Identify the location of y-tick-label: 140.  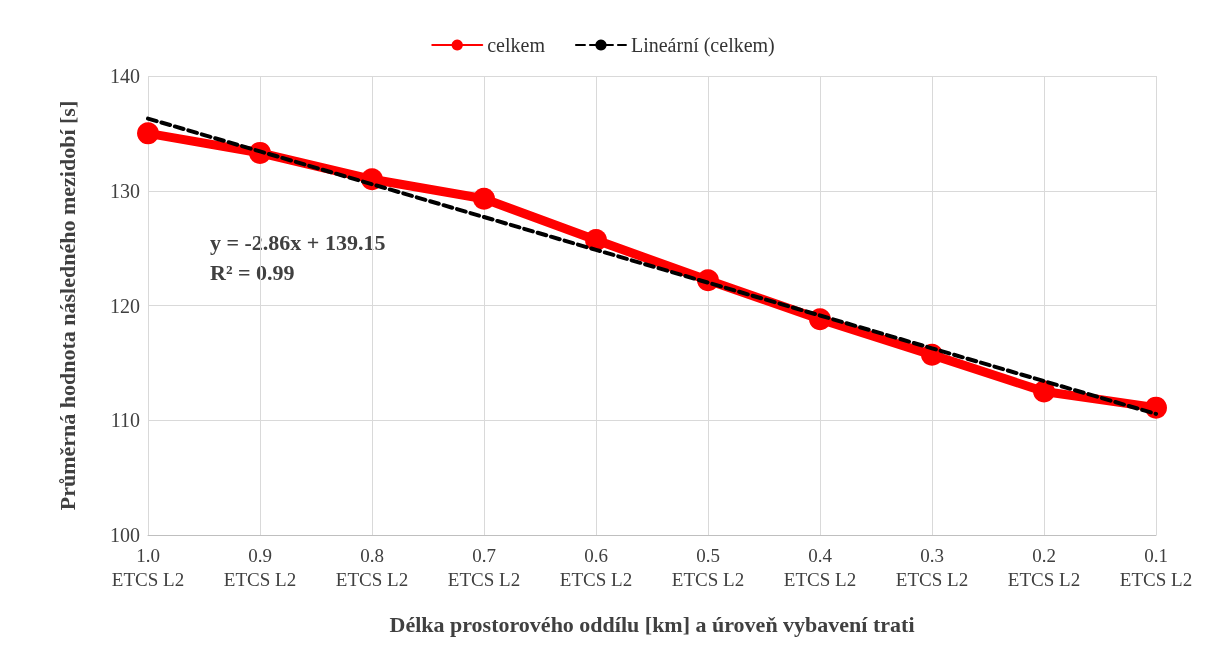
(125, 76).